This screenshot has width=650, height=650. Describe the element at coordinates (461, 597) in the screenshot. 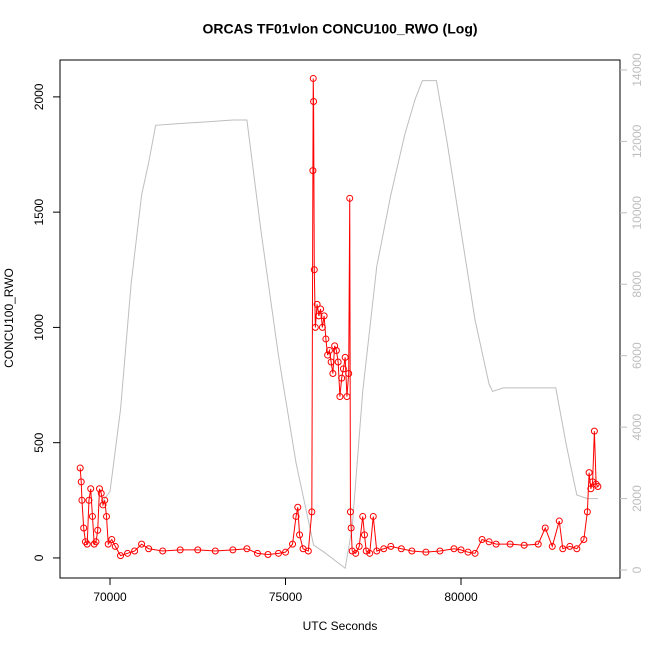

I see `x-tick-label: 80000` at that location.